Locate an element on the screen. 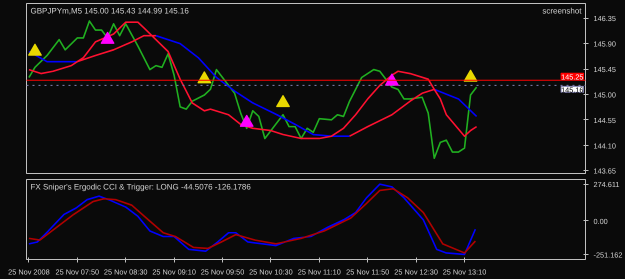 The width and height of the screenshot is (625, 279). annotation: screenshot is located at coordinates (562, 11).